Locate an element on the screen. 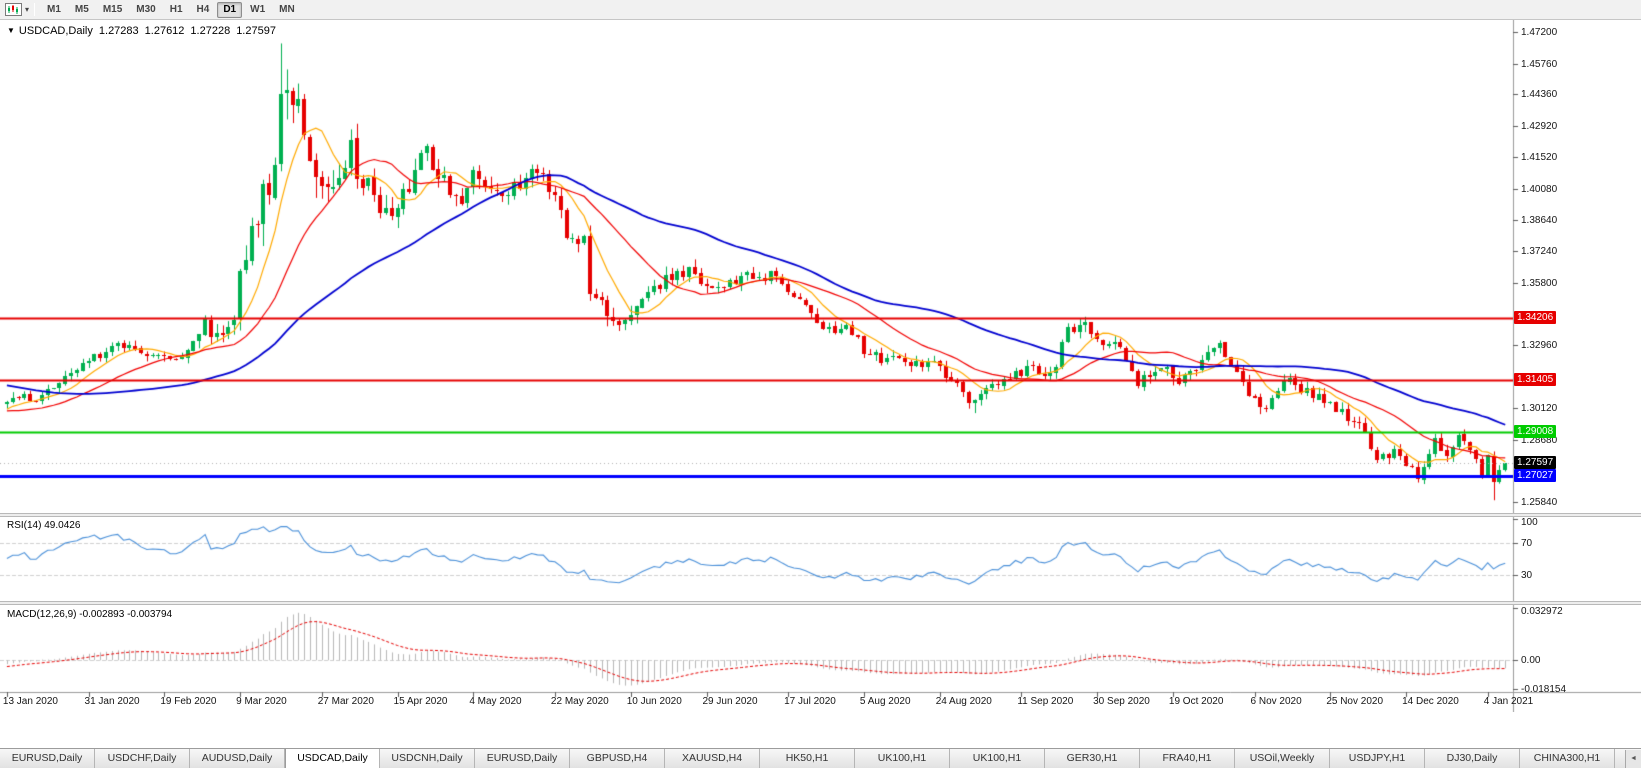 The height and width of the screenshot is (768, 1641). pane-splitter-rsi is located at coordinates (820, 515).